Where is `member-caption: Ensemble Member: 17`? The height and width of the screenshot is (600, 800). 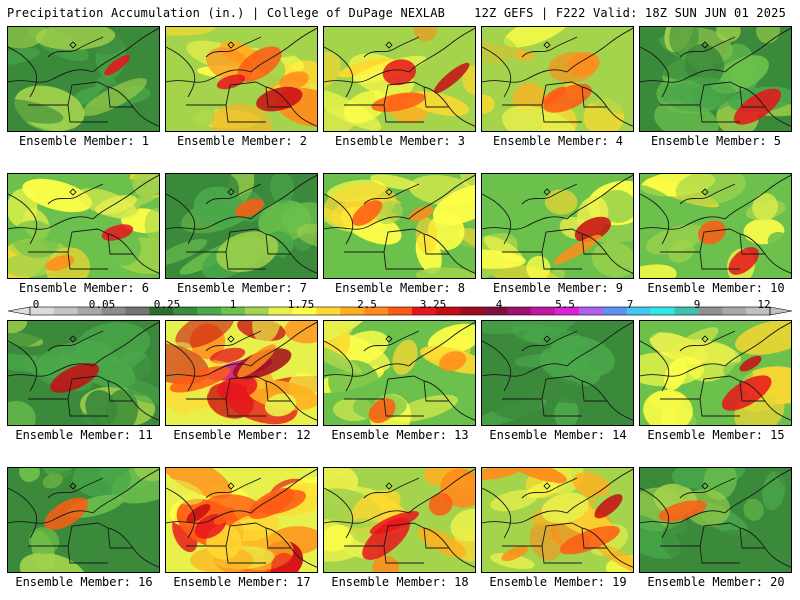 member-caption: Ensemble Member: 17 is located at coordinates (242, 582).